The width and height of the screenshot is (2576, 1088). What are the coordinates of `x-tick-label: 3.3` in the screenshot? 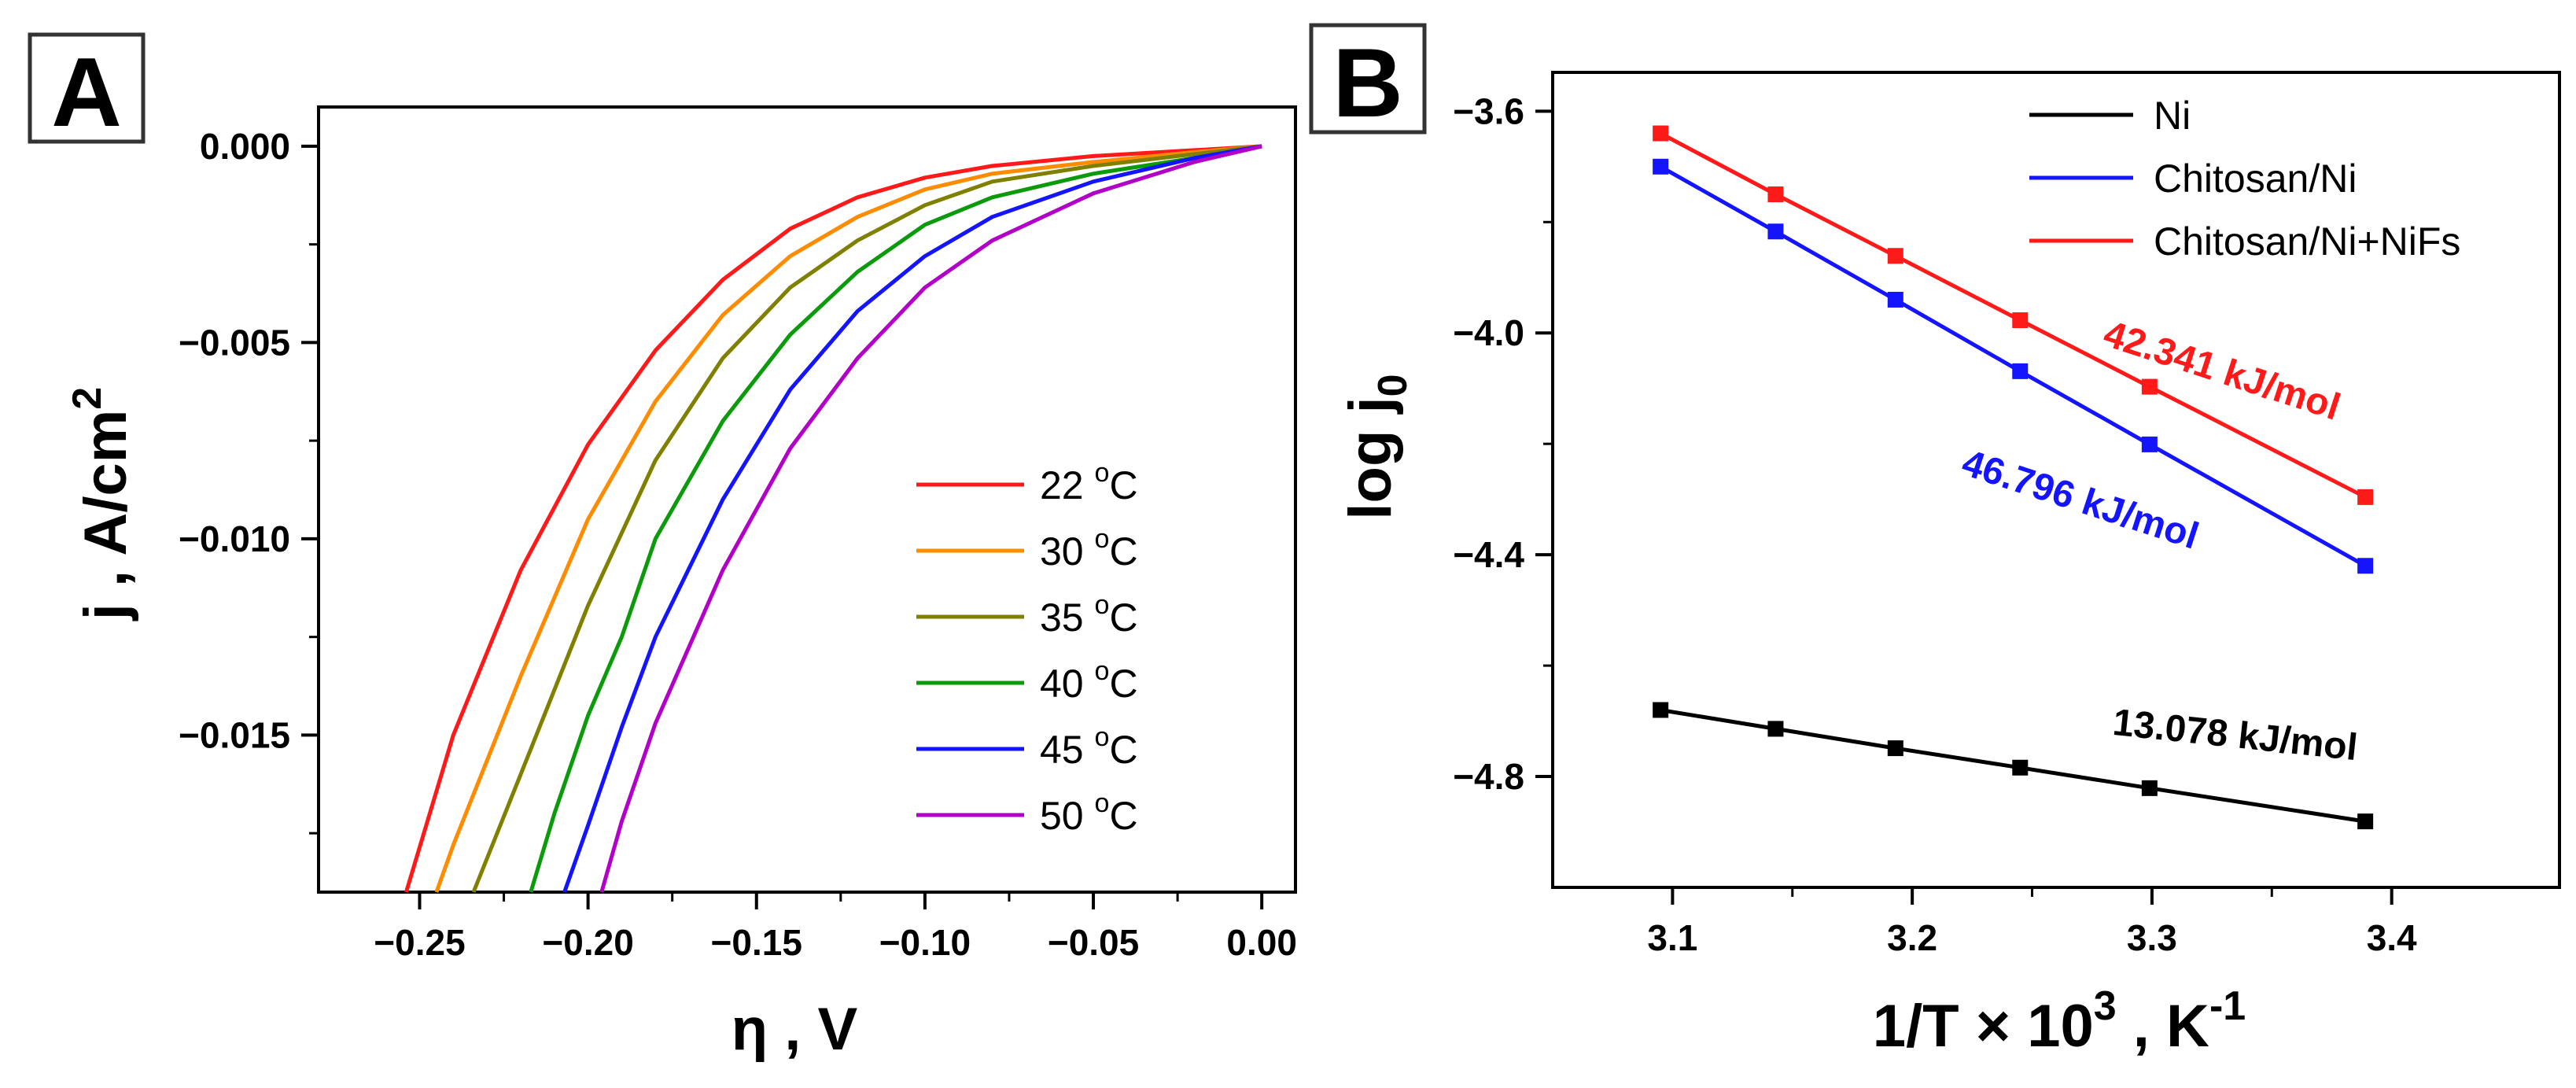 It's located at (2152, 937).